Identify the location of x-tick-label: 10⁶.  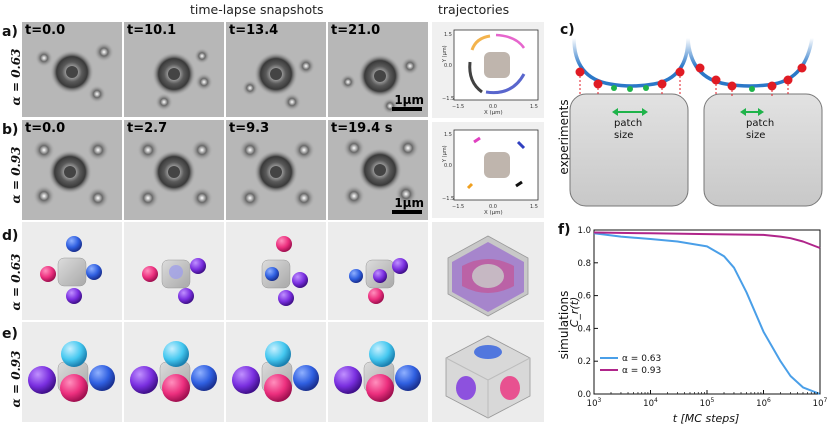
(763, 403).